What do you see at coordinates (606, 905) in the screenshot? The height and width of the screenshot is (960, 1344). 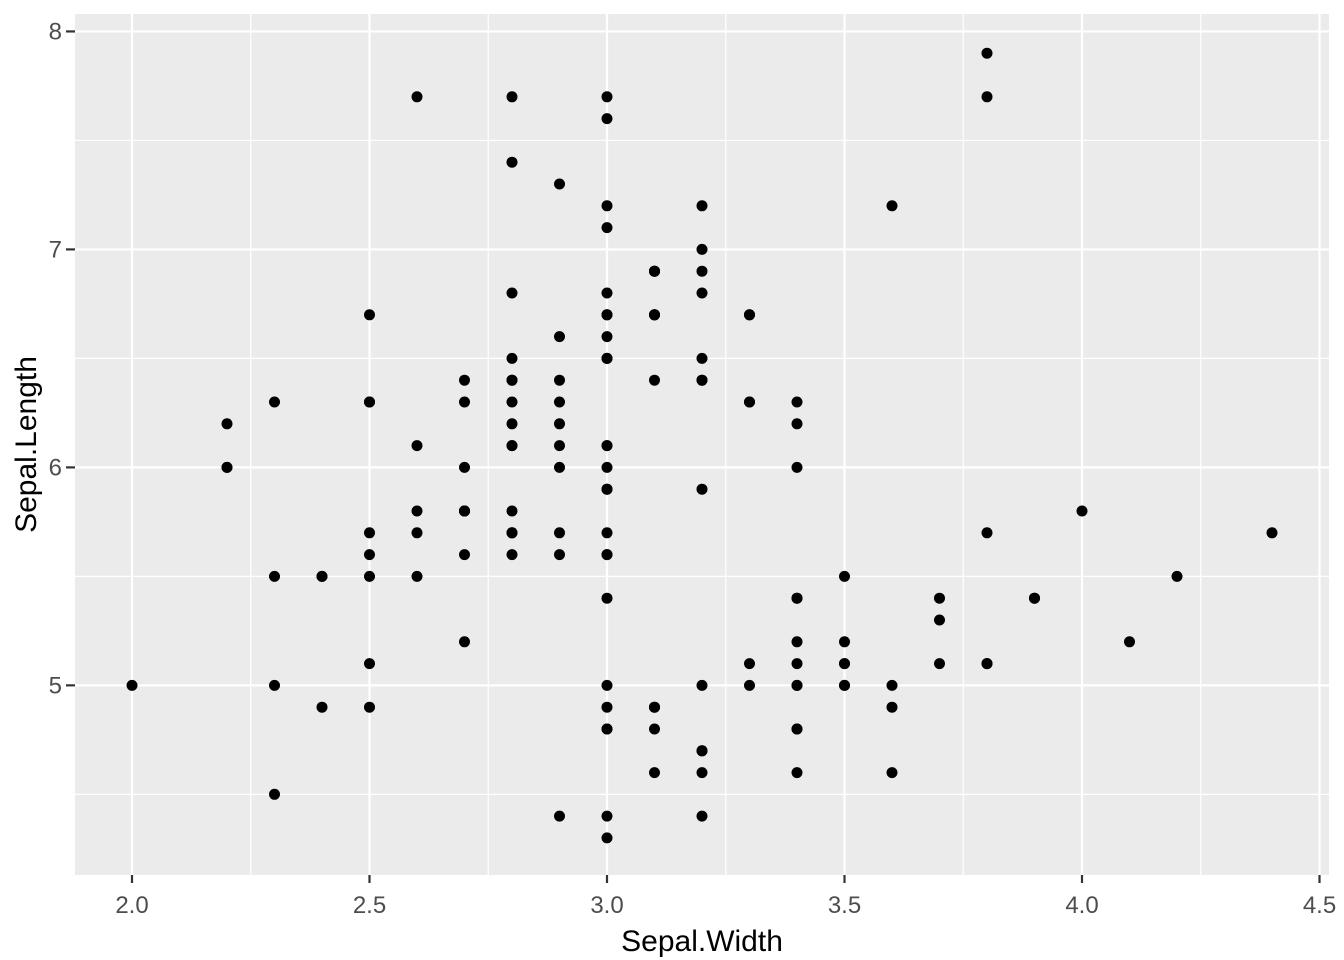 I see `x-tick-label: 3.0` at bounding box center [606, 905].